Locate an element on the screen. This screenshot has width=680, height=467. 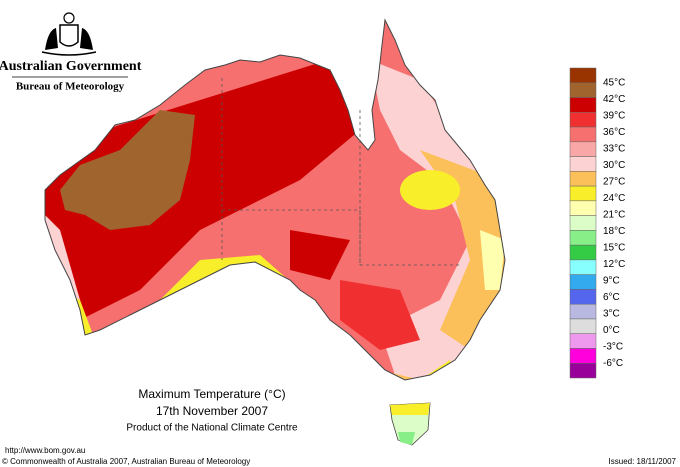
legend-label: 30°C is located at coordinates (614, 165).